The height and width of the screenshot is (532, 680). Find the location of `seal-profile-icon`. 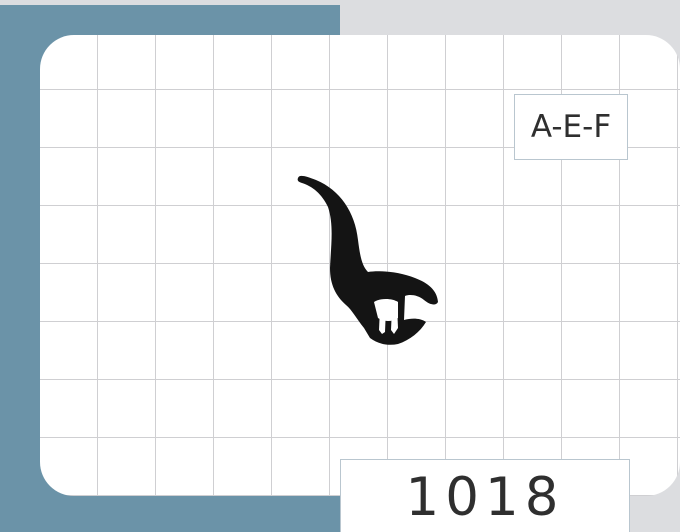

seal-profile-icon is located at coordinates (367, 260).